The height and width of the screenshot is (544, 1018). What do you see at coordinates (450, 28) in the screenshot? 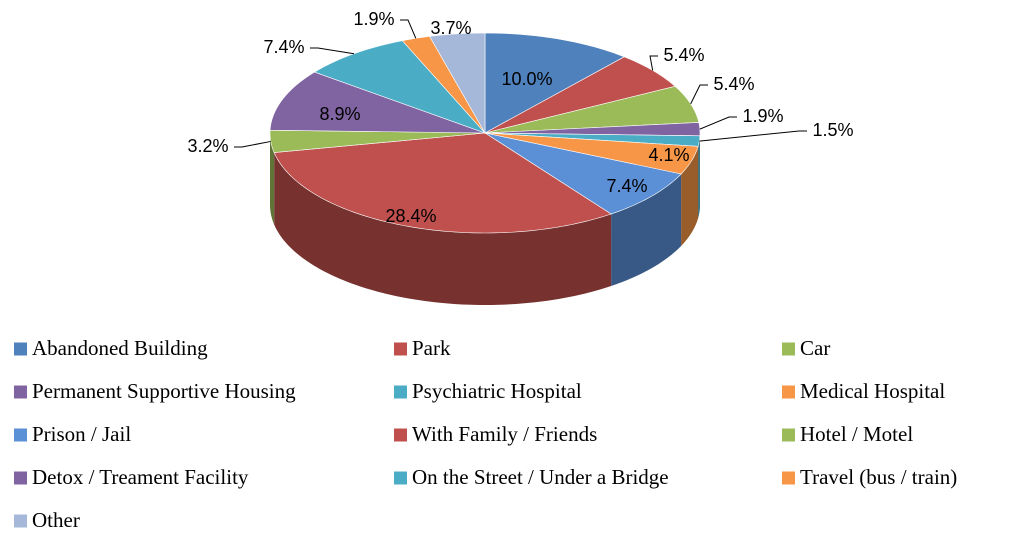
I see `data-label: 3.7%` at bounding box center [450, 28].